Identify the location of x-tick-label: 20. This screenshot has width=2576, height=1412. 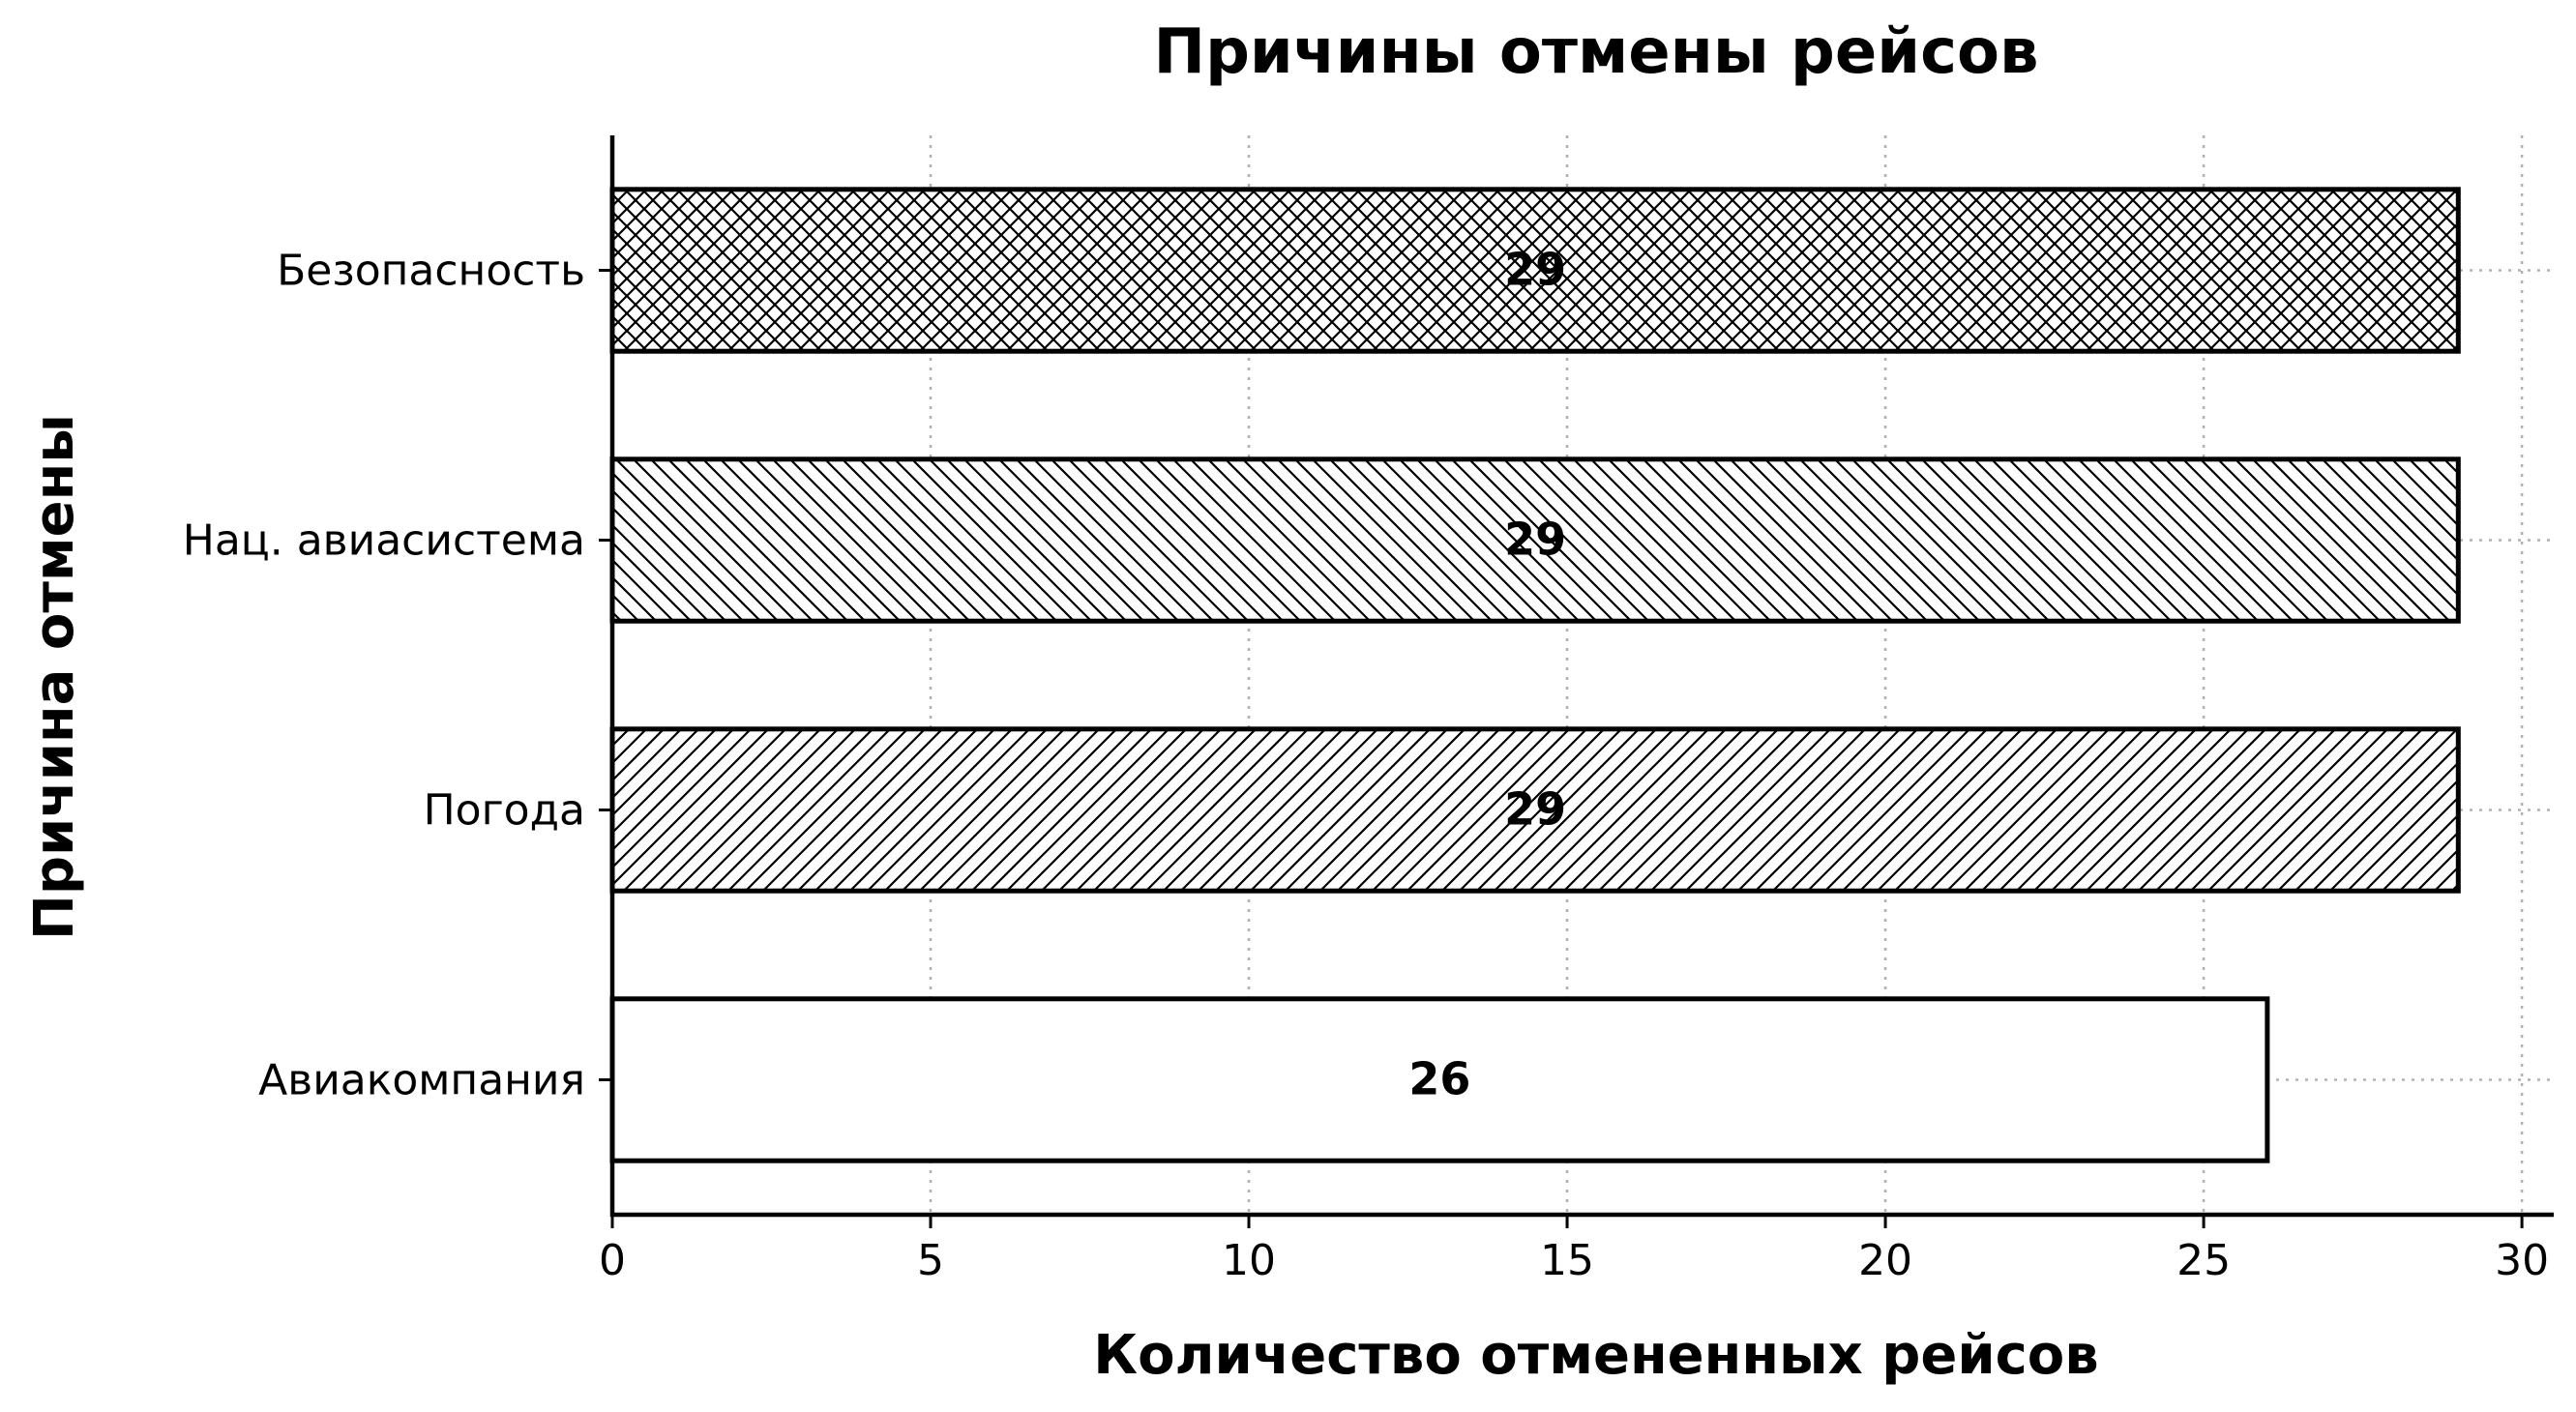
(1885, 1260).